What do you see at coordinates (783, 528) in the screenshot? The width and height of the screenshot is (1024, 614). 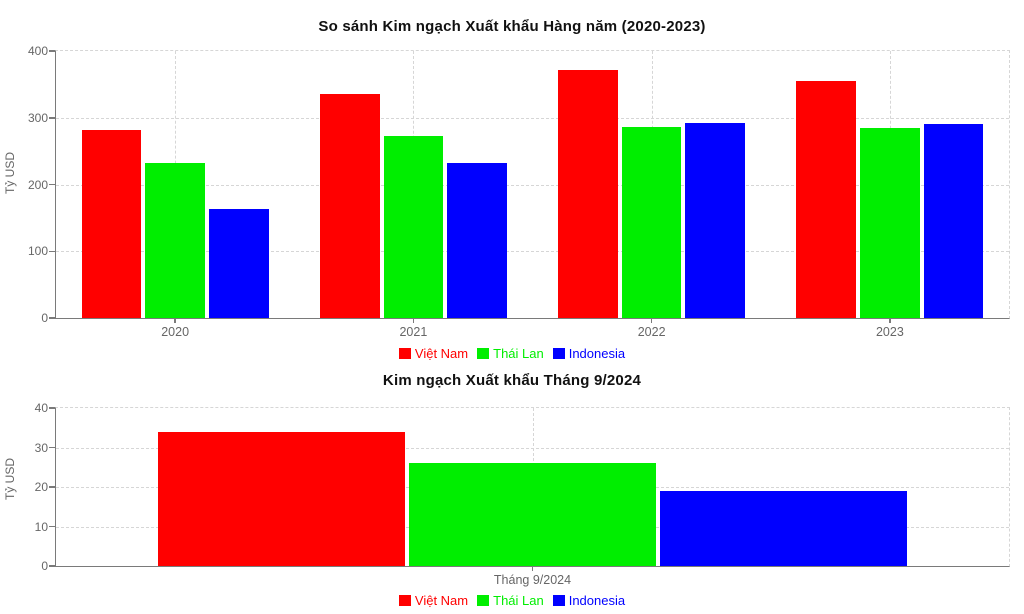 I see `bar-indonesia-thang-9-2024` at bounding box center [783, 528].